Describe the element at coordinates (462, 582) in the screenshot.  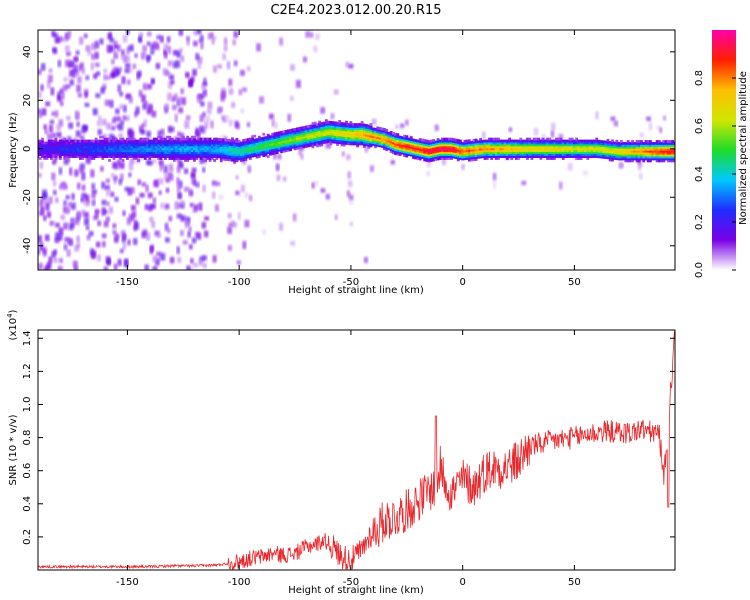
I see `x-tick-label: 0` at that location.